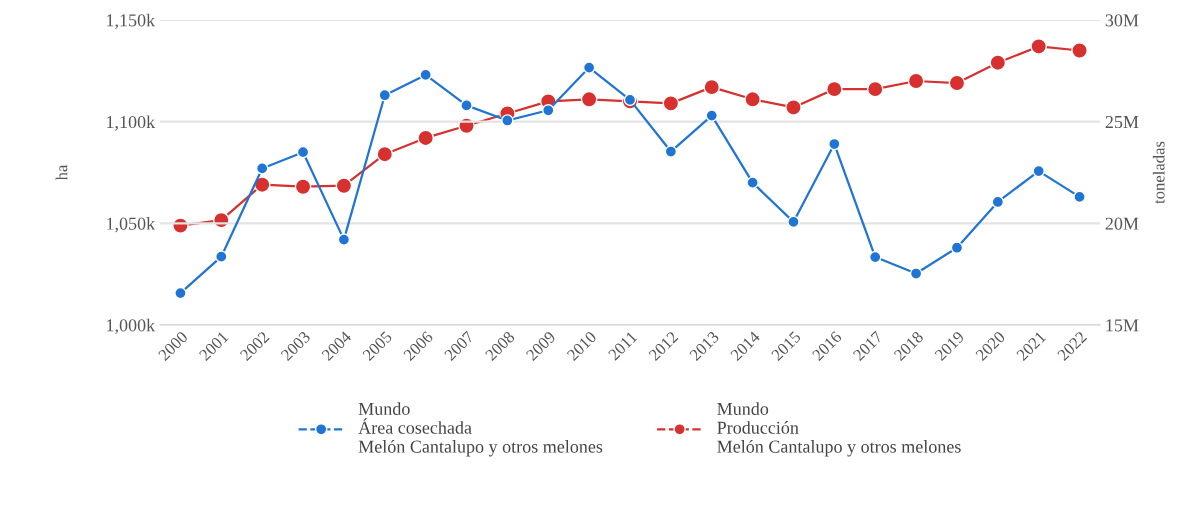 This screenshot has height=507, width=1192. Describe the element at coordinates (480, 429) in the screenshot. I see `legend-label: Mundo Área cosechada Melón Cantalupo y otros melones` at that location.